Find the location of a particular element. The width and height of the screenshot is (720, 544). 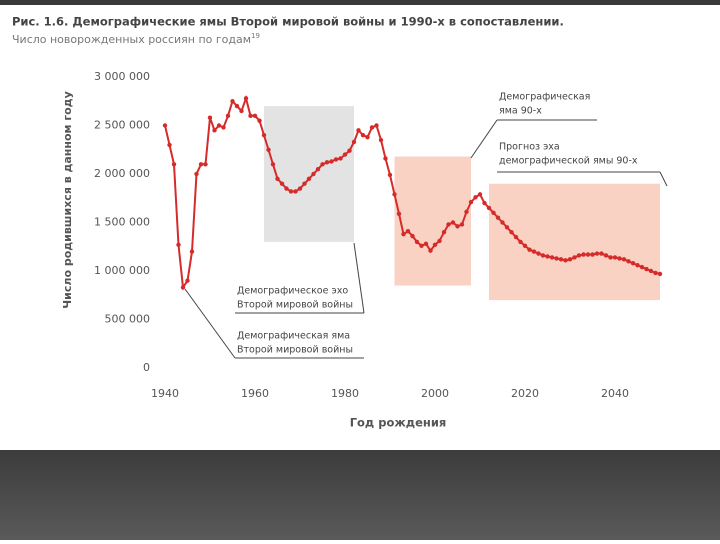

y-tick-label: 3 000 000 is located at coordinates (122, 76).